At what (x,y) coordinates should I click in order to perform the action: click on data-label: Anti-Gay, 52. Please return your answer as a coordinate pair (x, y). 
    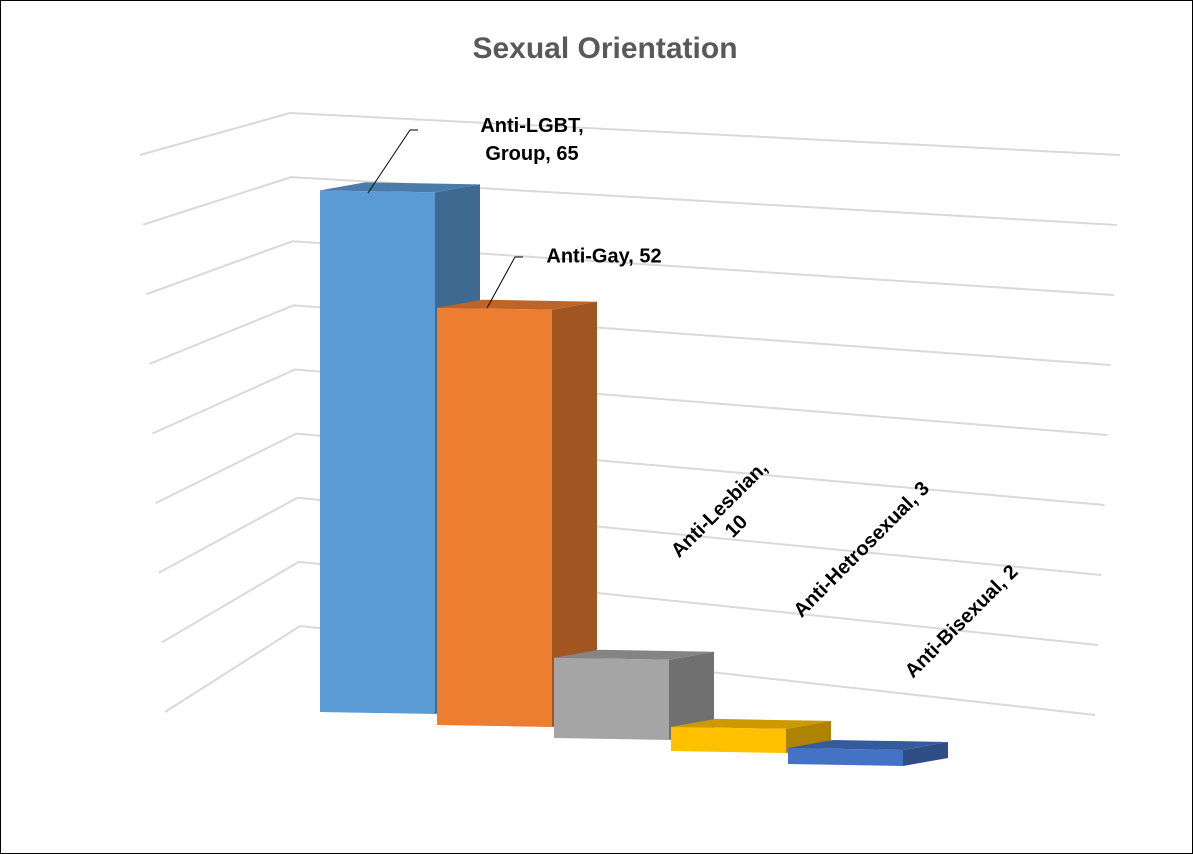
    Looking at the image, I should click on (604, 256).